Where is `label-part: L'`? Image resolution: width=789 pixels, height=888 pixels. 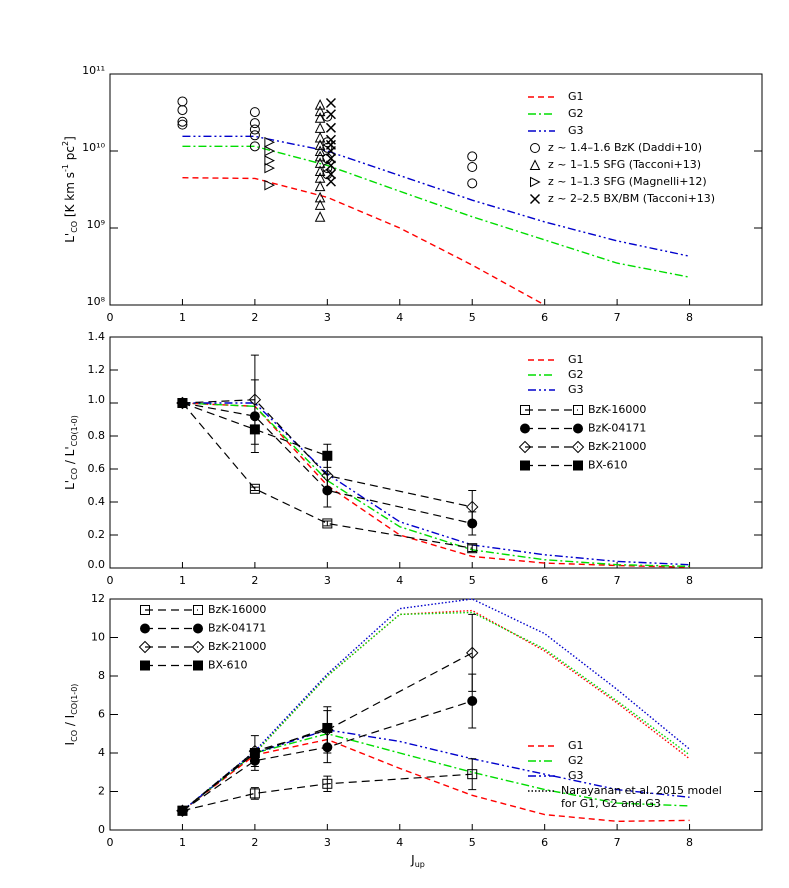 label-part: L' is located at coordinates (70, 238).